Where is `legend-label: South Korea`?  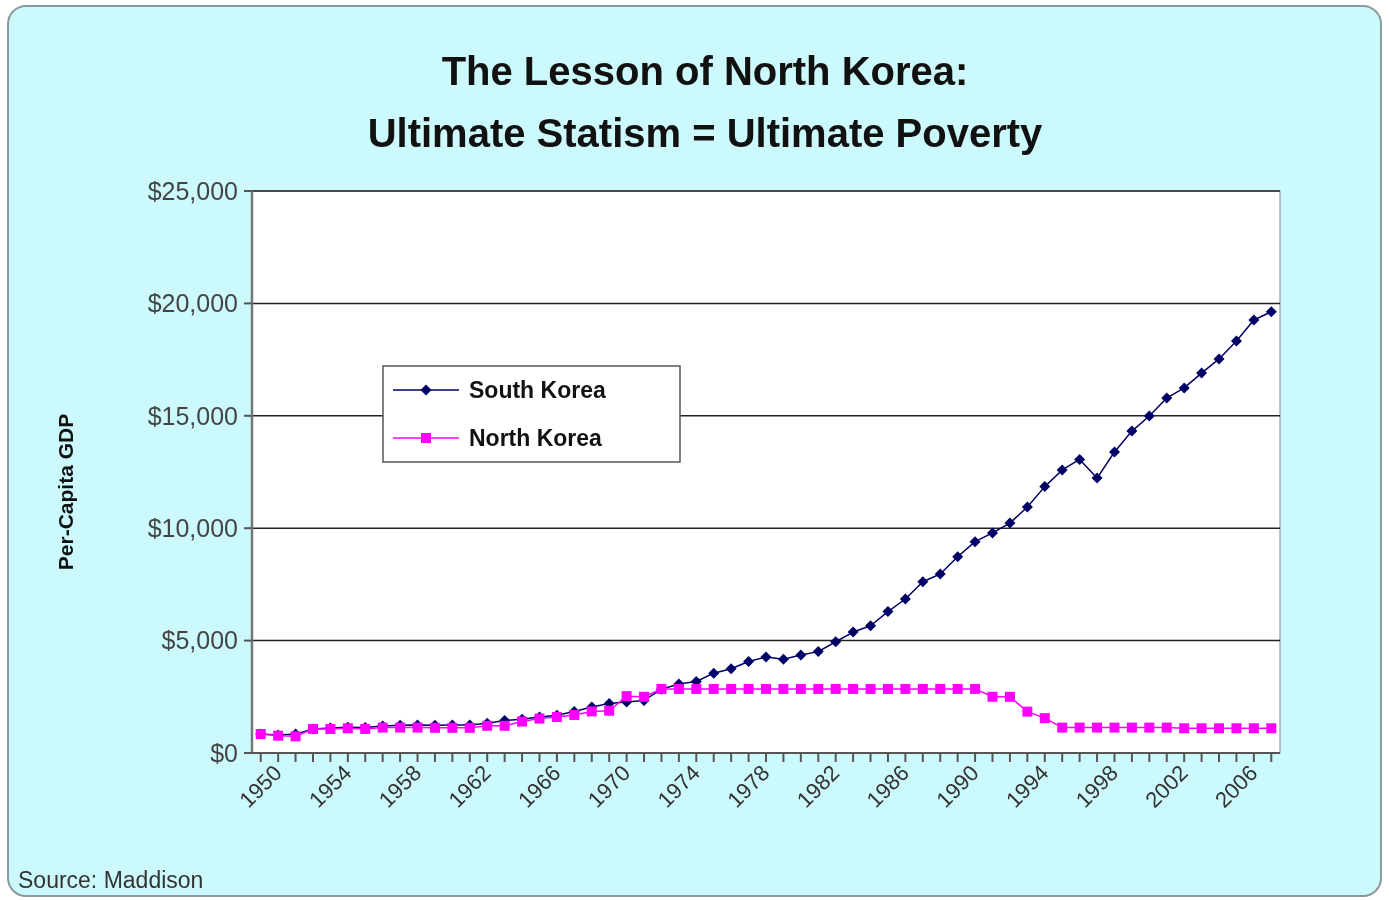
legend-label: South Korea is located at coordinates (537, 390).